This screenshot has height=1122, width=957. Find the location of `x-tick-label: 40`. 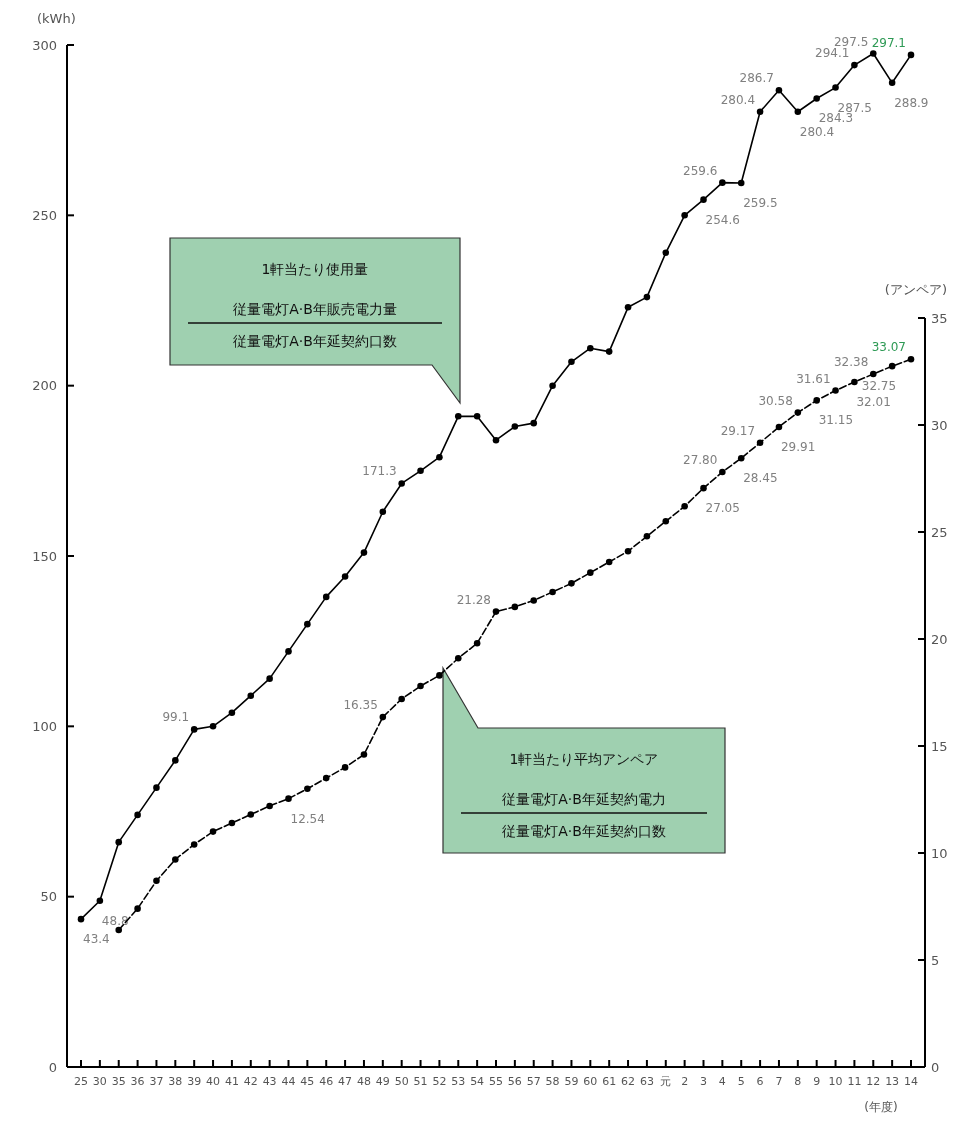

x-tick-label: 40 is located at coordinates (213, 1081).